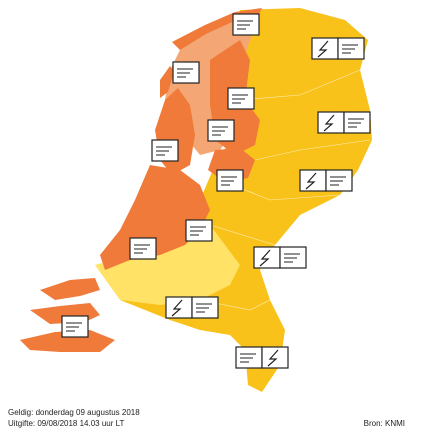 This screenshot has width=425, height=445. I want to click on warn-limburg, so click(262, 357).